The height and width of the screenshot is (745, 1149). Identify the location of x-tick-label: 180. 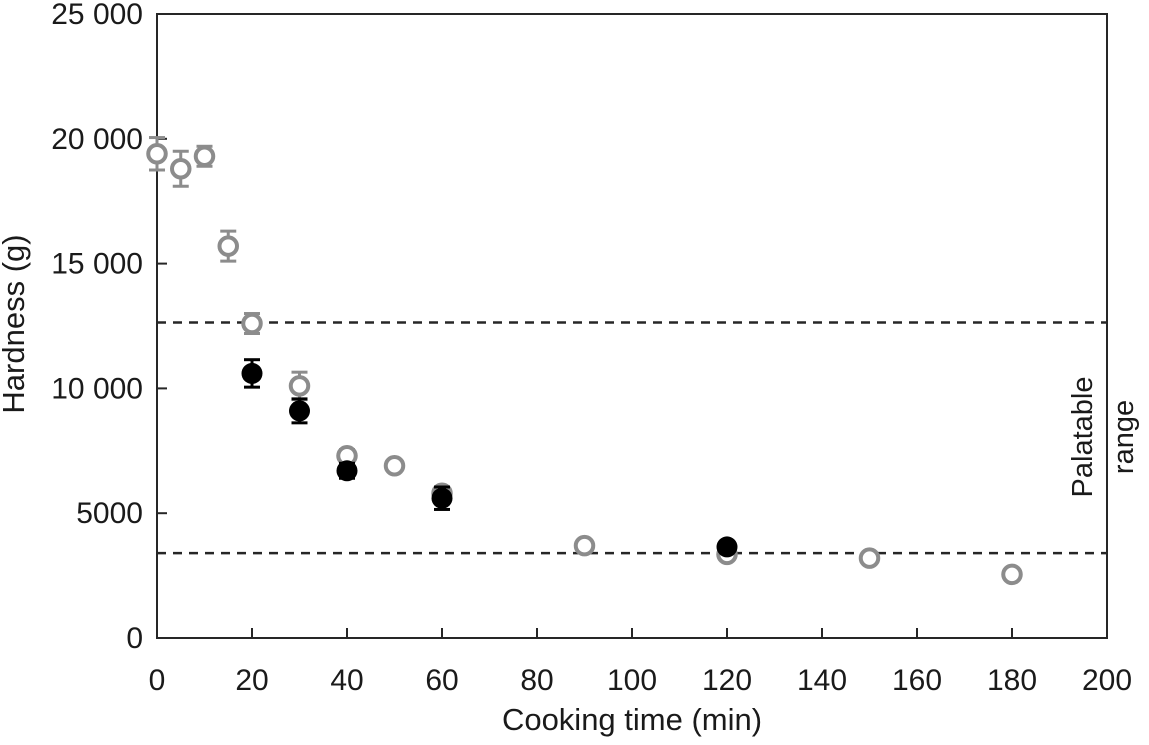
(1012, 680).